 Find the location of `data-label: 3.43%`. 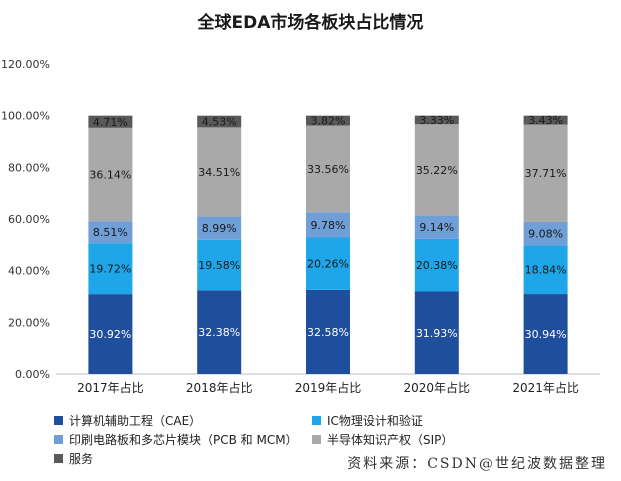

data-label: 3.43% is located at coordinates (545, 120).